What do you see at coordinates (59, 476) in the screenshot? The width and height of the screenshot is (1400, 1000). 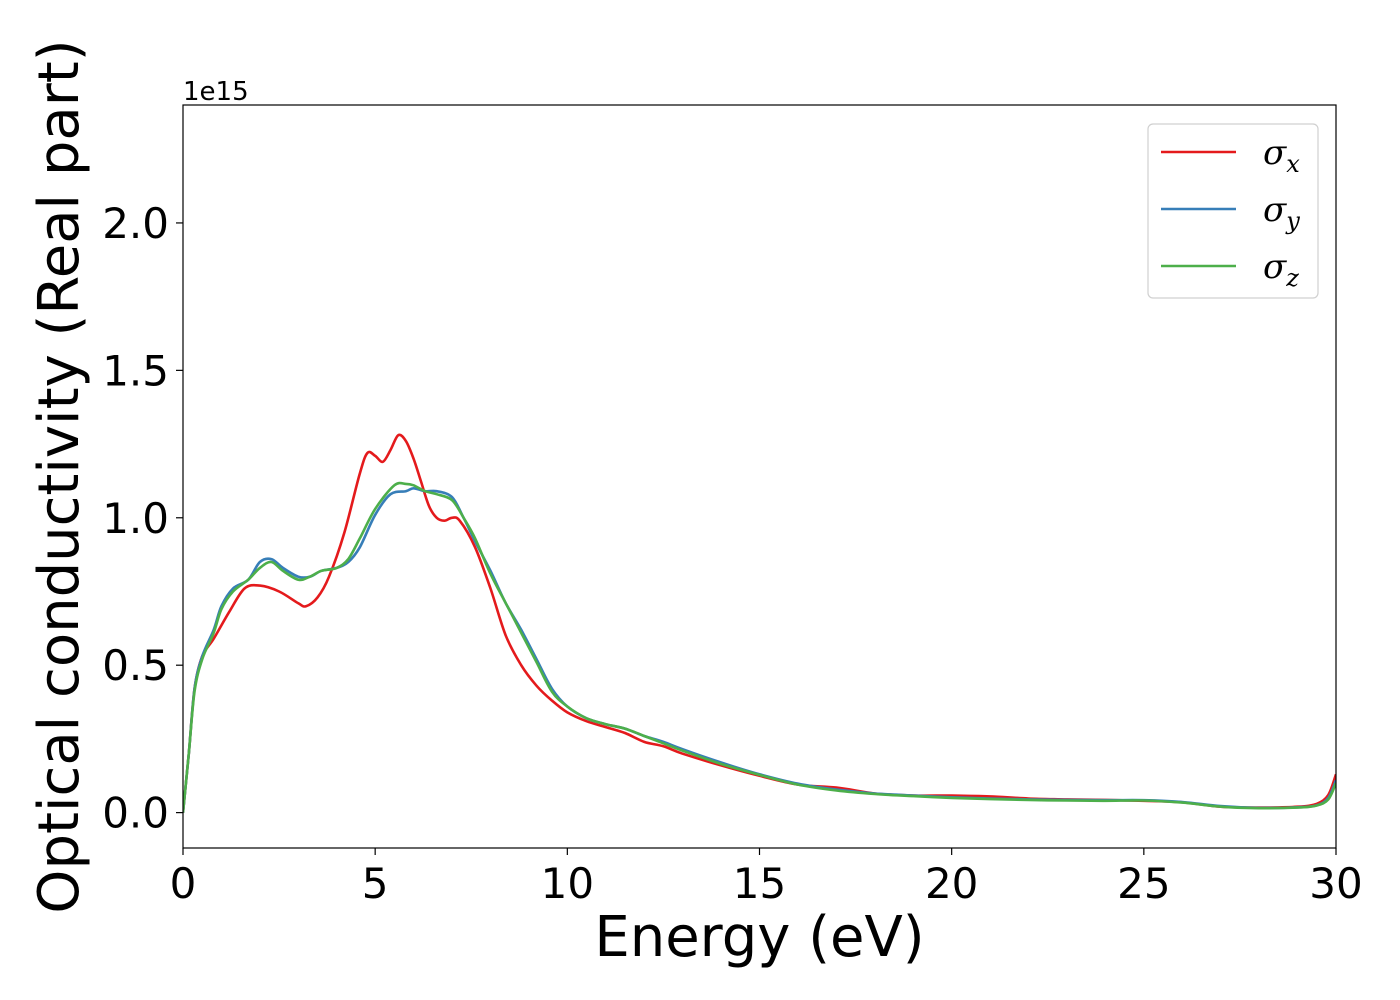 I see `y-axis-label: Optical conductivity (Real part)` at bounding box center [59, 476].